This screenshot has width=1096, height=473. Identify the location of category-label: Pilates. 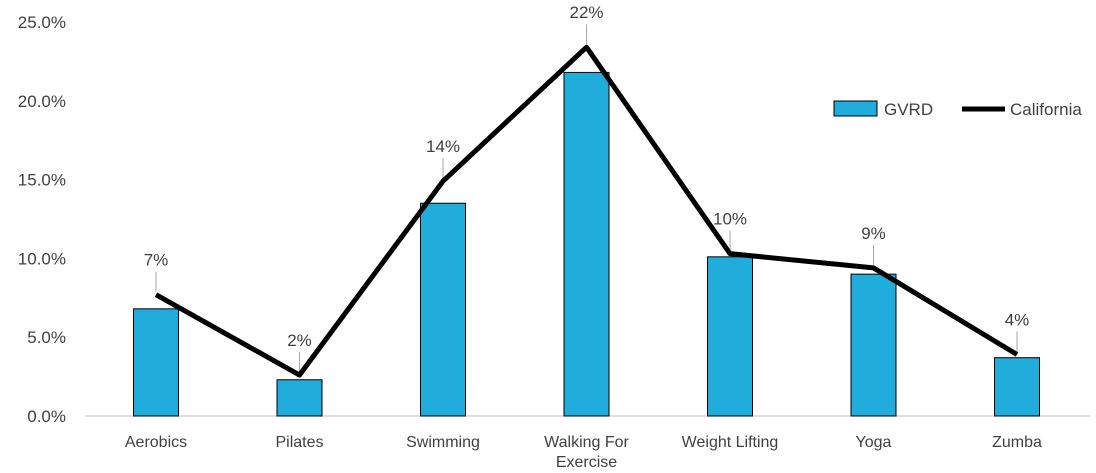
(299, 442).